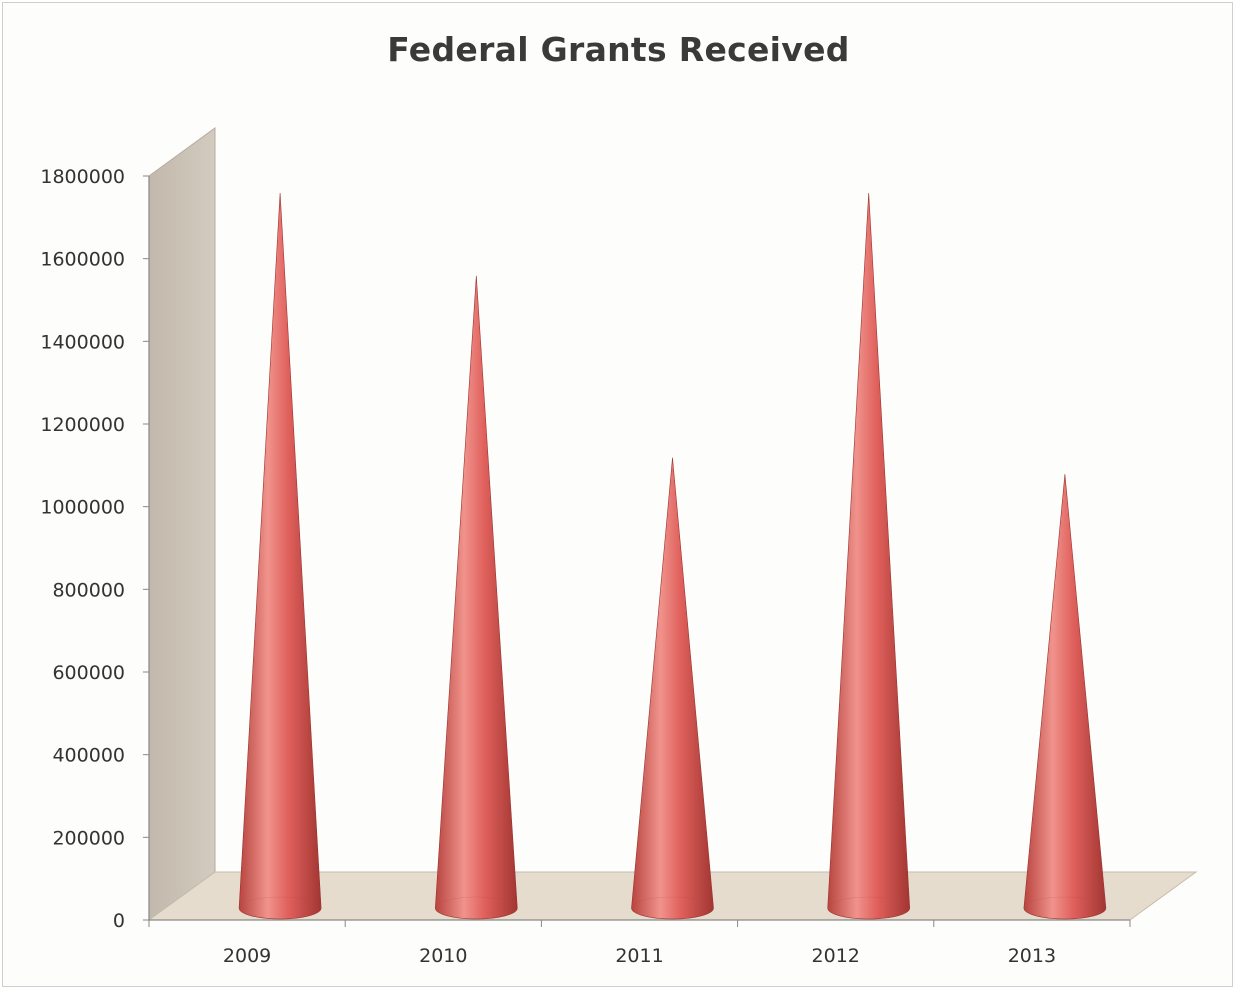 The height and width of the screenshot is (991, 1237). What do you see at coordinates (1032, 956) in the screenshot?
I see `x-tick-label: 2013` at bounding box center [1032, 956].